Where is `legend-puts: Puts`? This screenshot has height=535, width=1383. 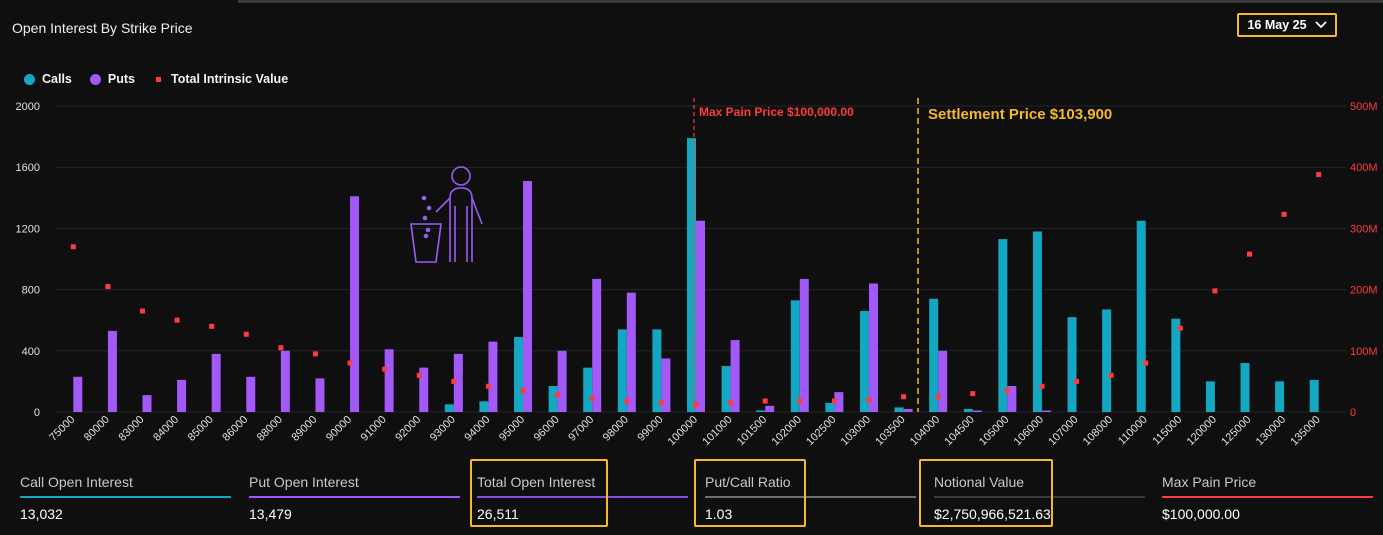
legend-puts: Puts is located at coordinates (112, 79).